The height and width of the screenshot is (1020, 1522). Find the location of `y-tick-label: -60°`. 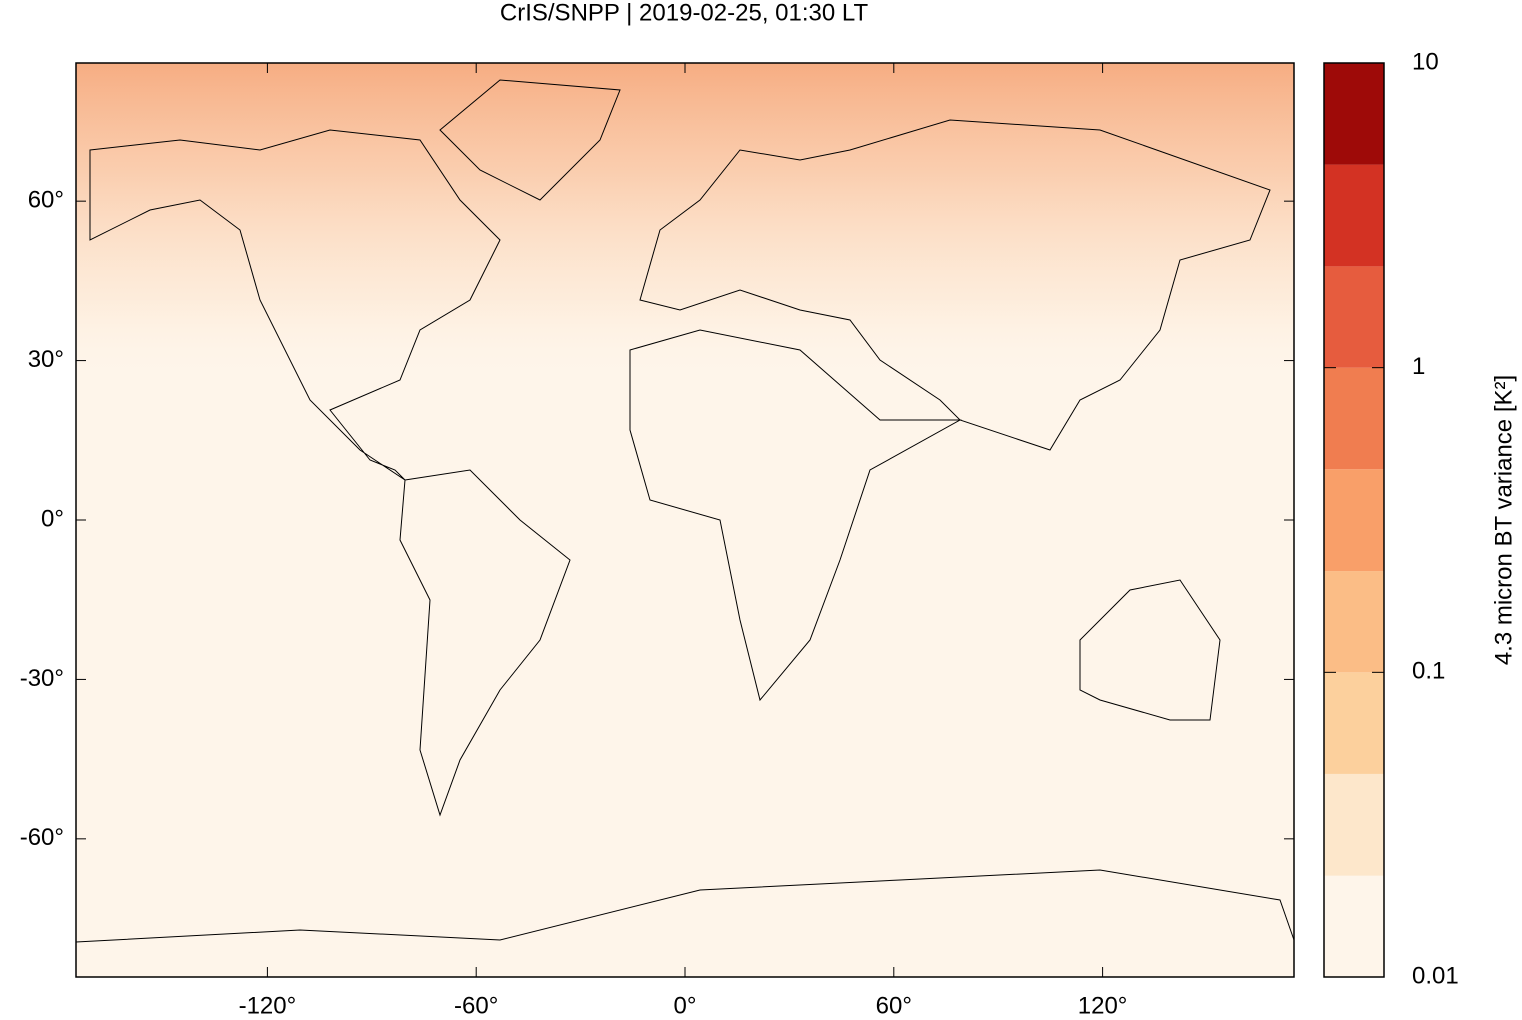

y-tick-label: -60° is located at coordinates (42, 837).